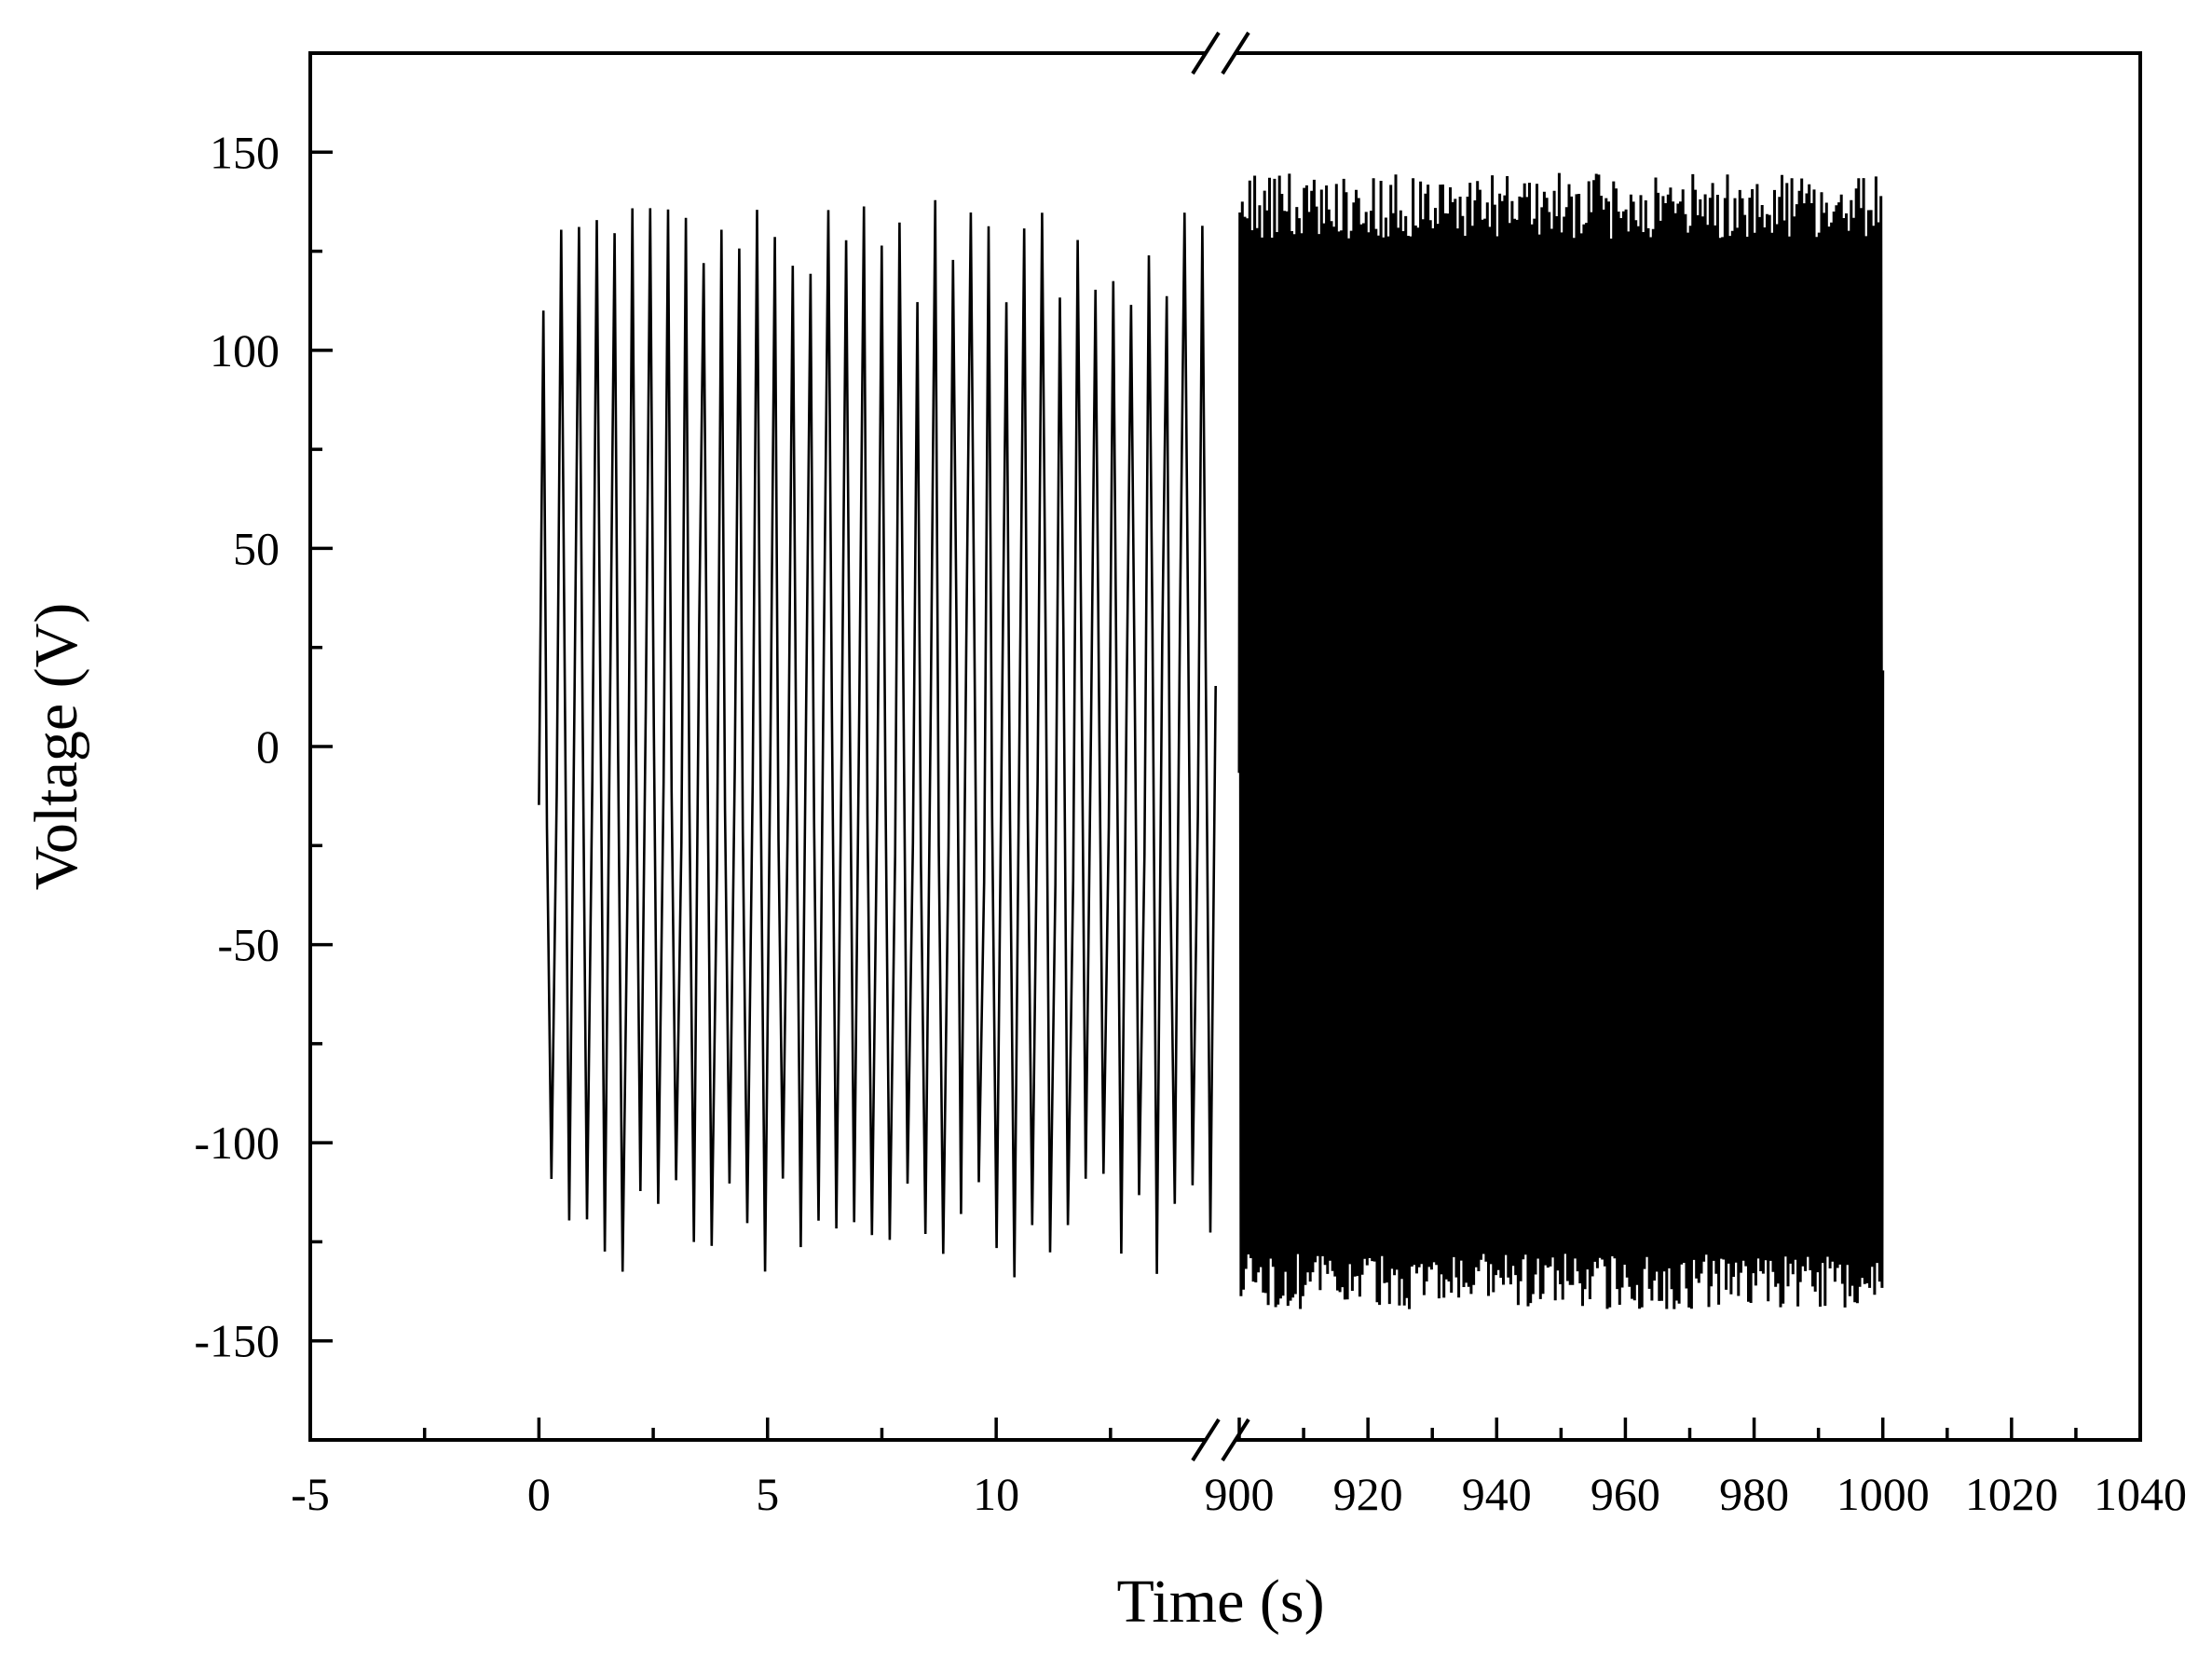 The height and width of the screenshot is (1658, 2212). Describe the element at coordinates (767, 1494) in the screenshot. I see `x-tick-label: 5` at that location.